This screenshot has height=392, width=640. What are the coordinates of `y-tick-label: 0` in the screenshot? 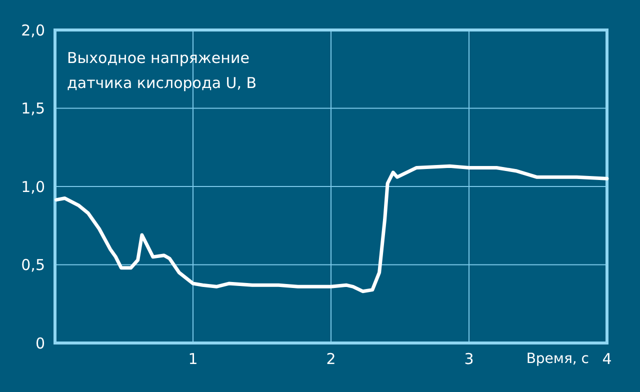 It's located at (40, 343).